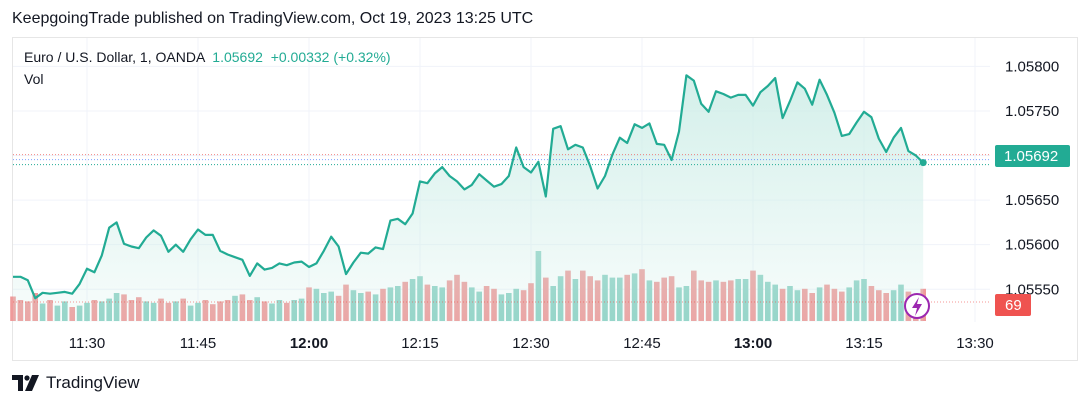 The height and width of the screenshot is (407, 1090). I want to click on volume-badge-bg, so click(1013, 305).